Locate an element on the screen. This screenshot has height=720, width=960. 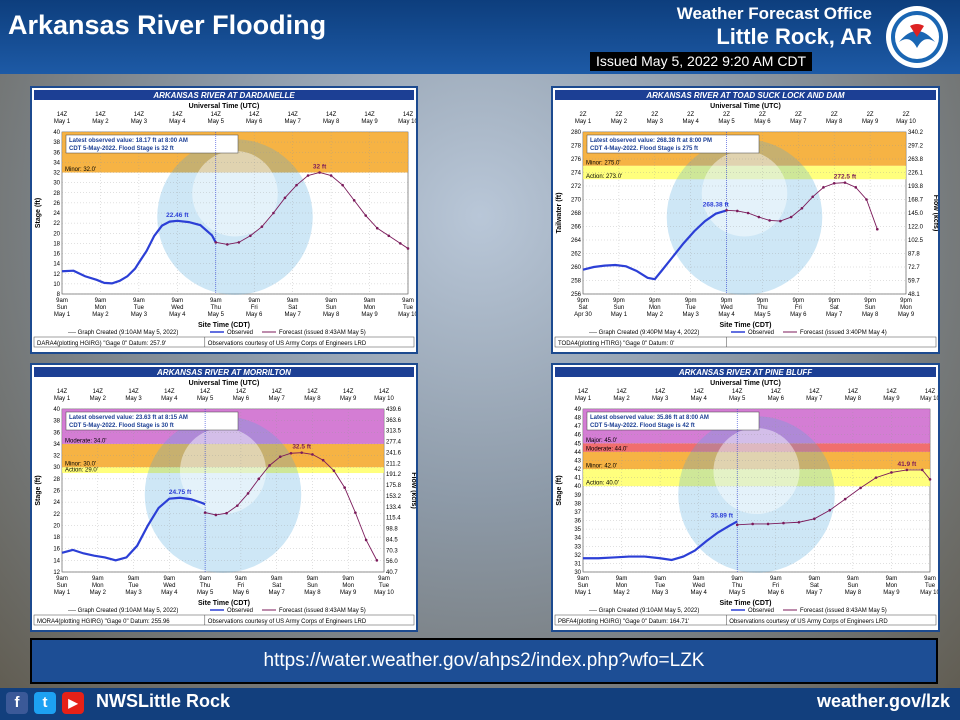
youtube-icon: ▶ is located at coordinates (73, 703).